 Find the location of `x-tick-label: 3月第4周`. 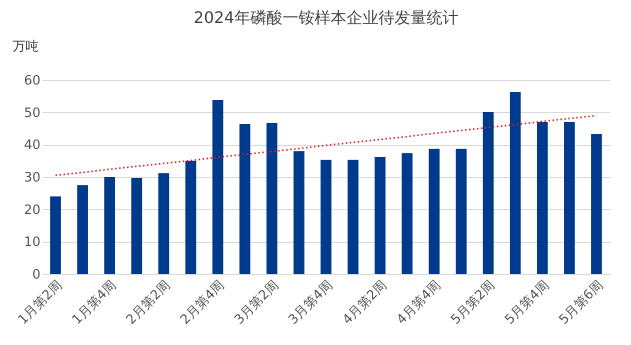

x-tick-label: 3月第4周 is located at coordinates (311, 303).